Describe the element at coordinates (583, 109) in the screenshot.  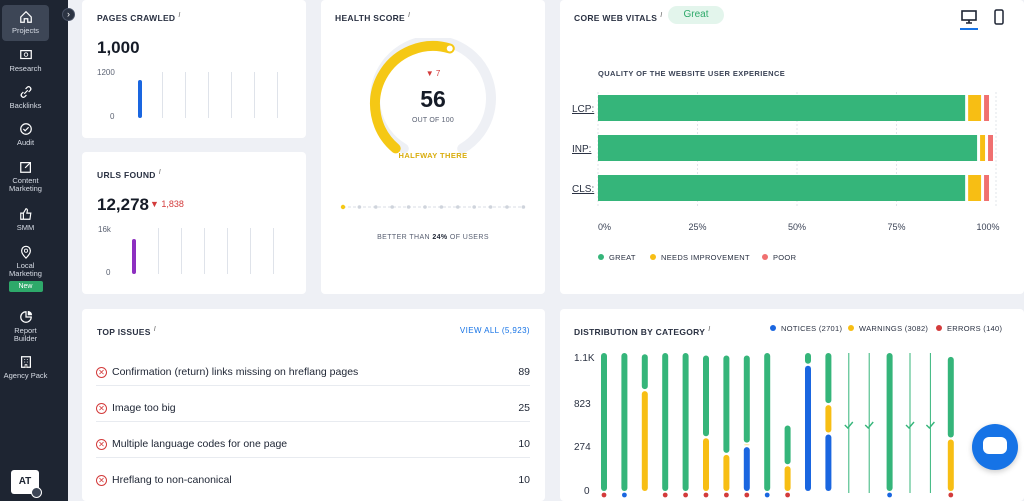
I see `vital-label: LCP:` at that location.